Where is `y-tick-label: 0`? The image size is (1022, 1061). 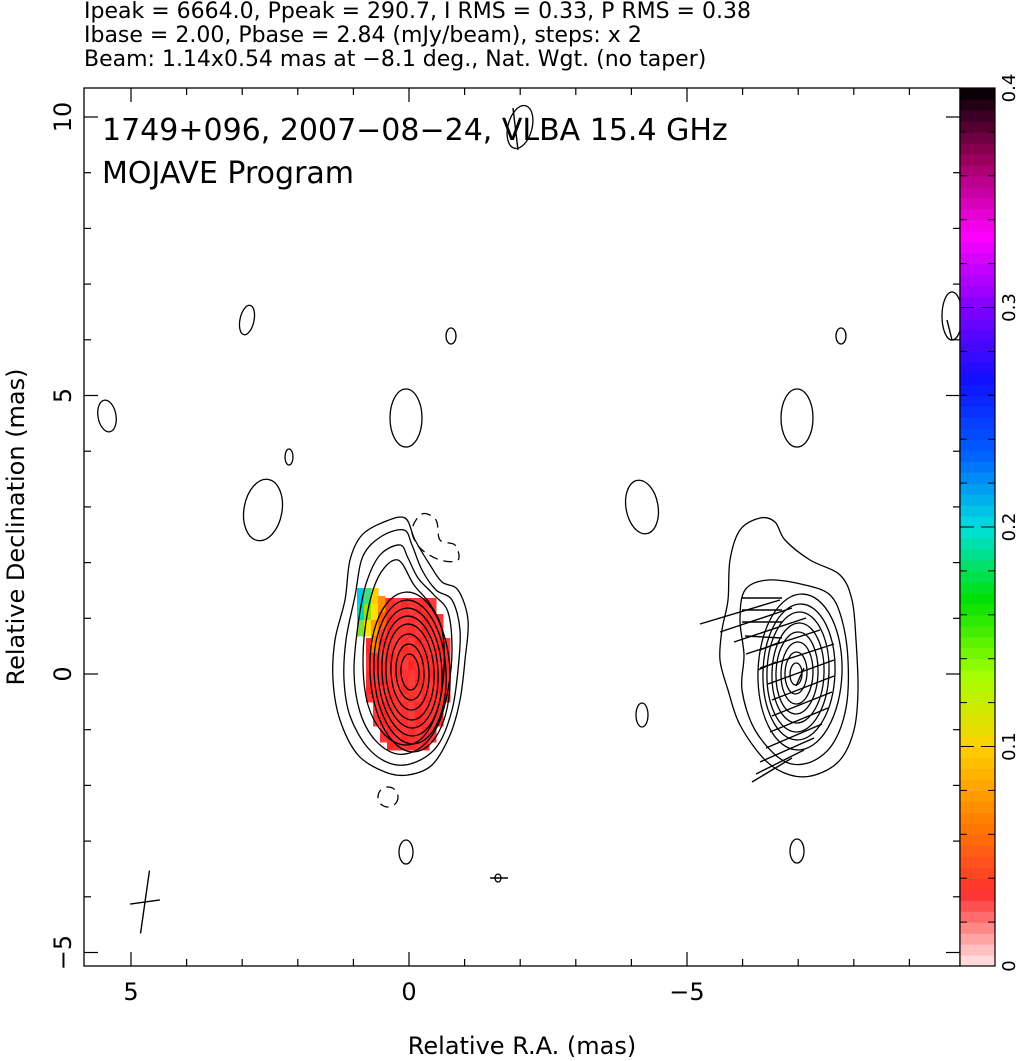
y-tick-label: 0 is located at coordinates (63, 673).